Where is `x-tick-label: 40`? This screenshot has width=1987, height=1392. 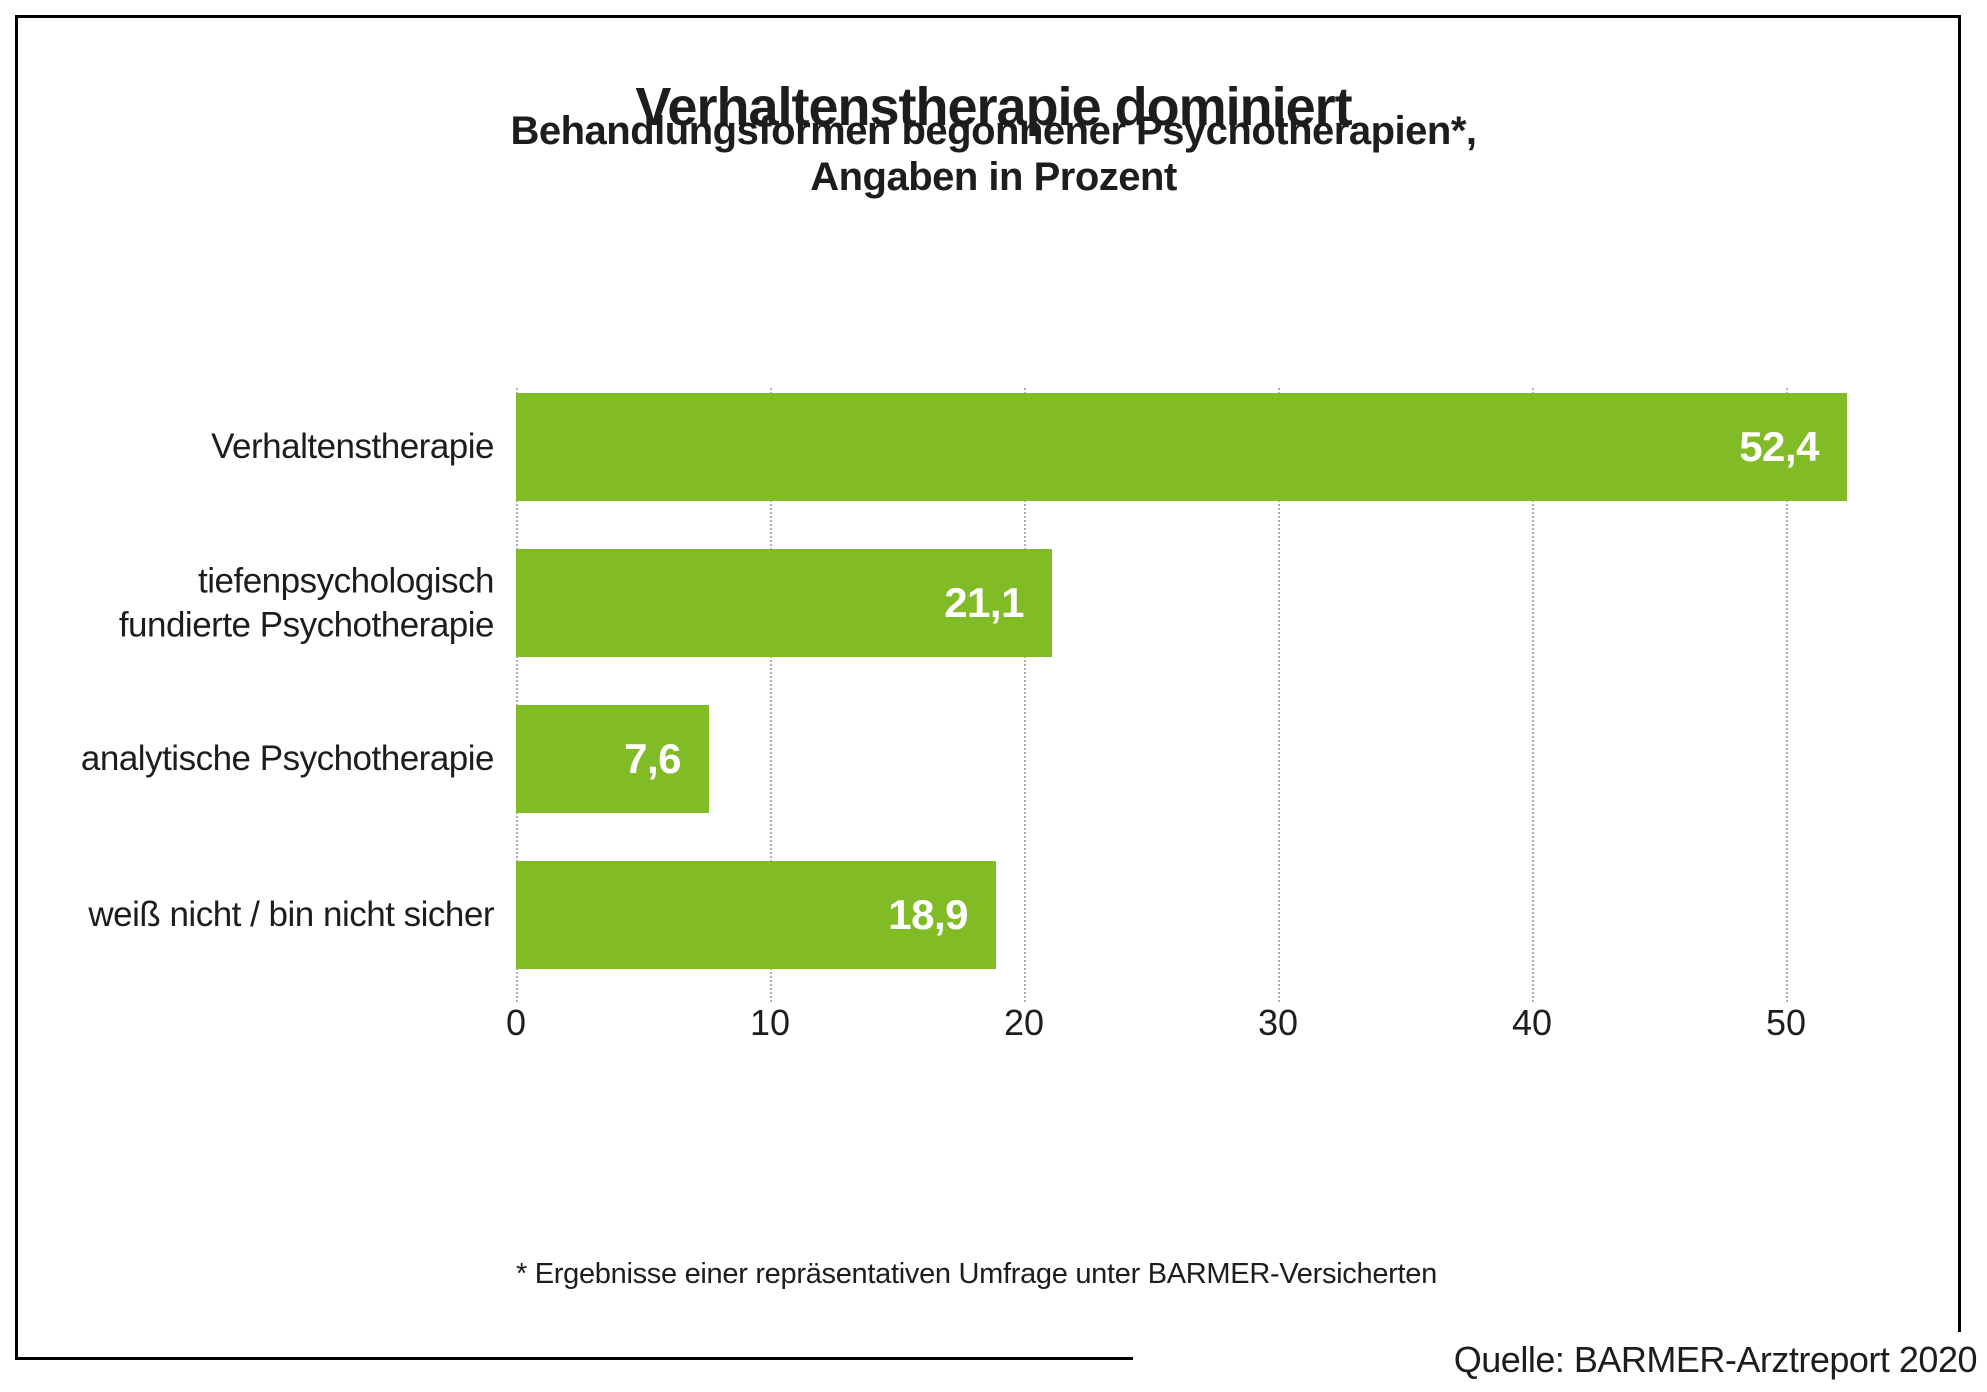
x-tick-label: 40 is located at coordinates (1532, 1022).